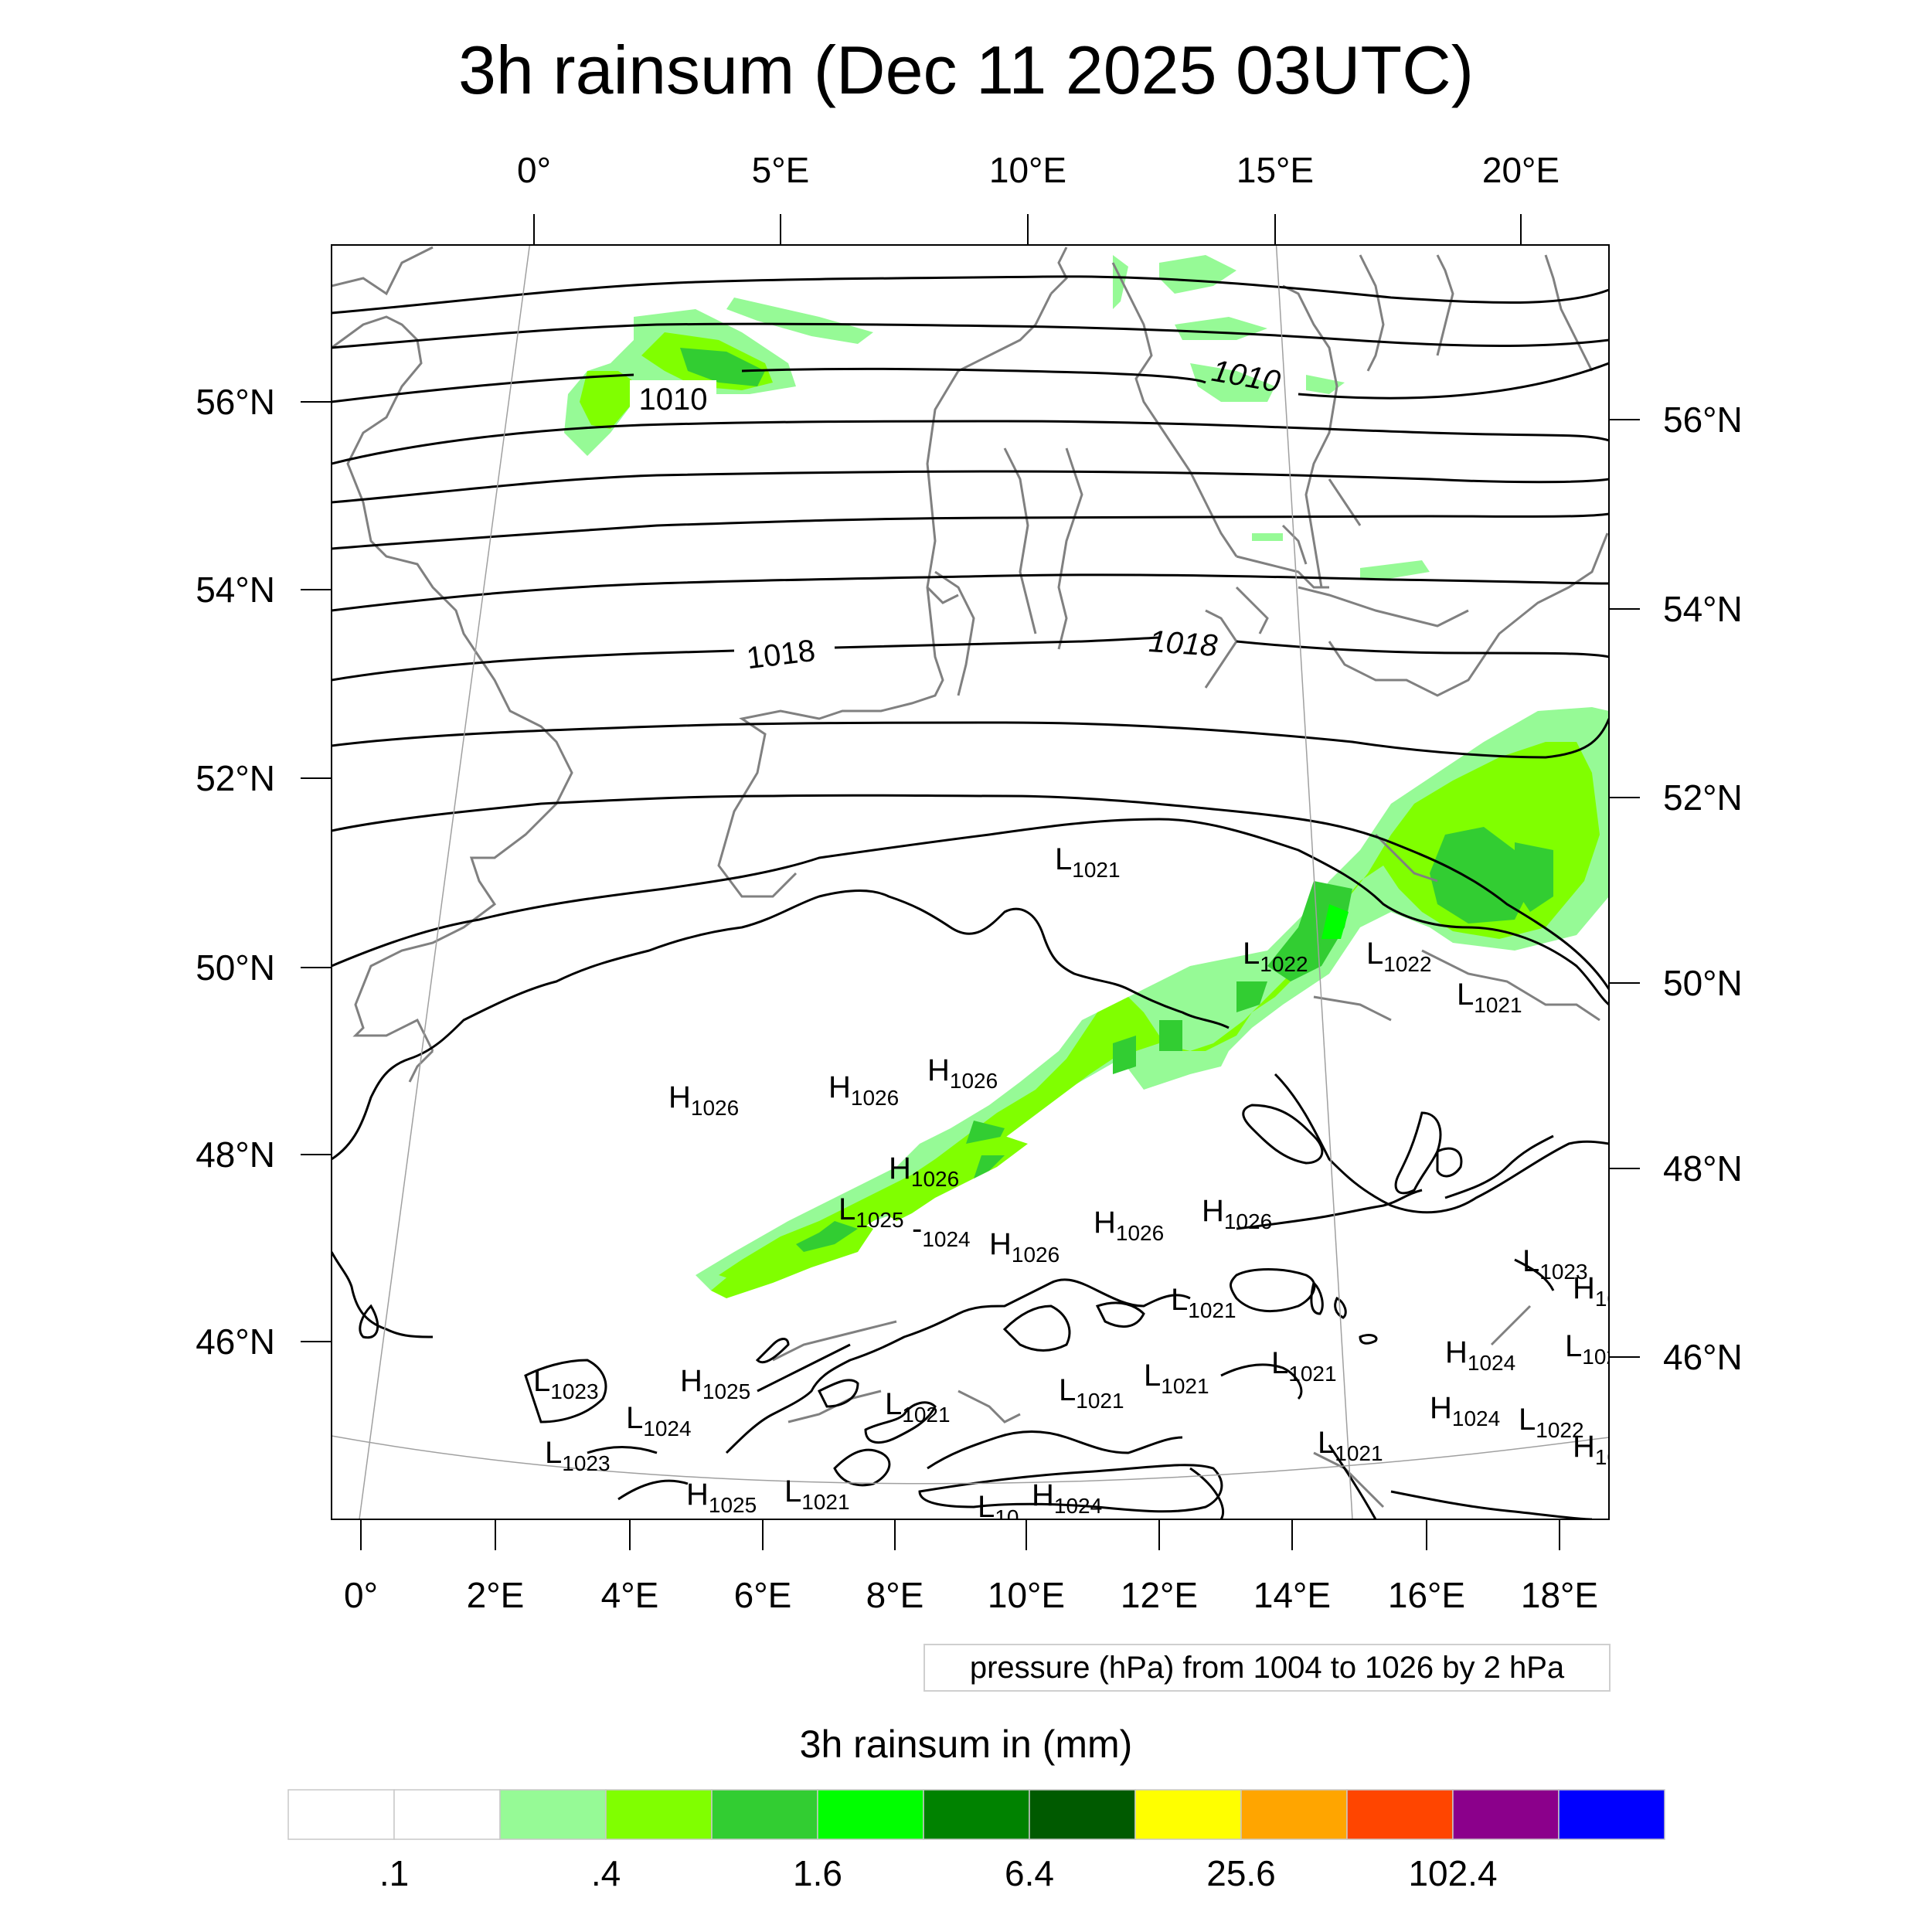  I want to click on right-ticks, so click(1625, 889).